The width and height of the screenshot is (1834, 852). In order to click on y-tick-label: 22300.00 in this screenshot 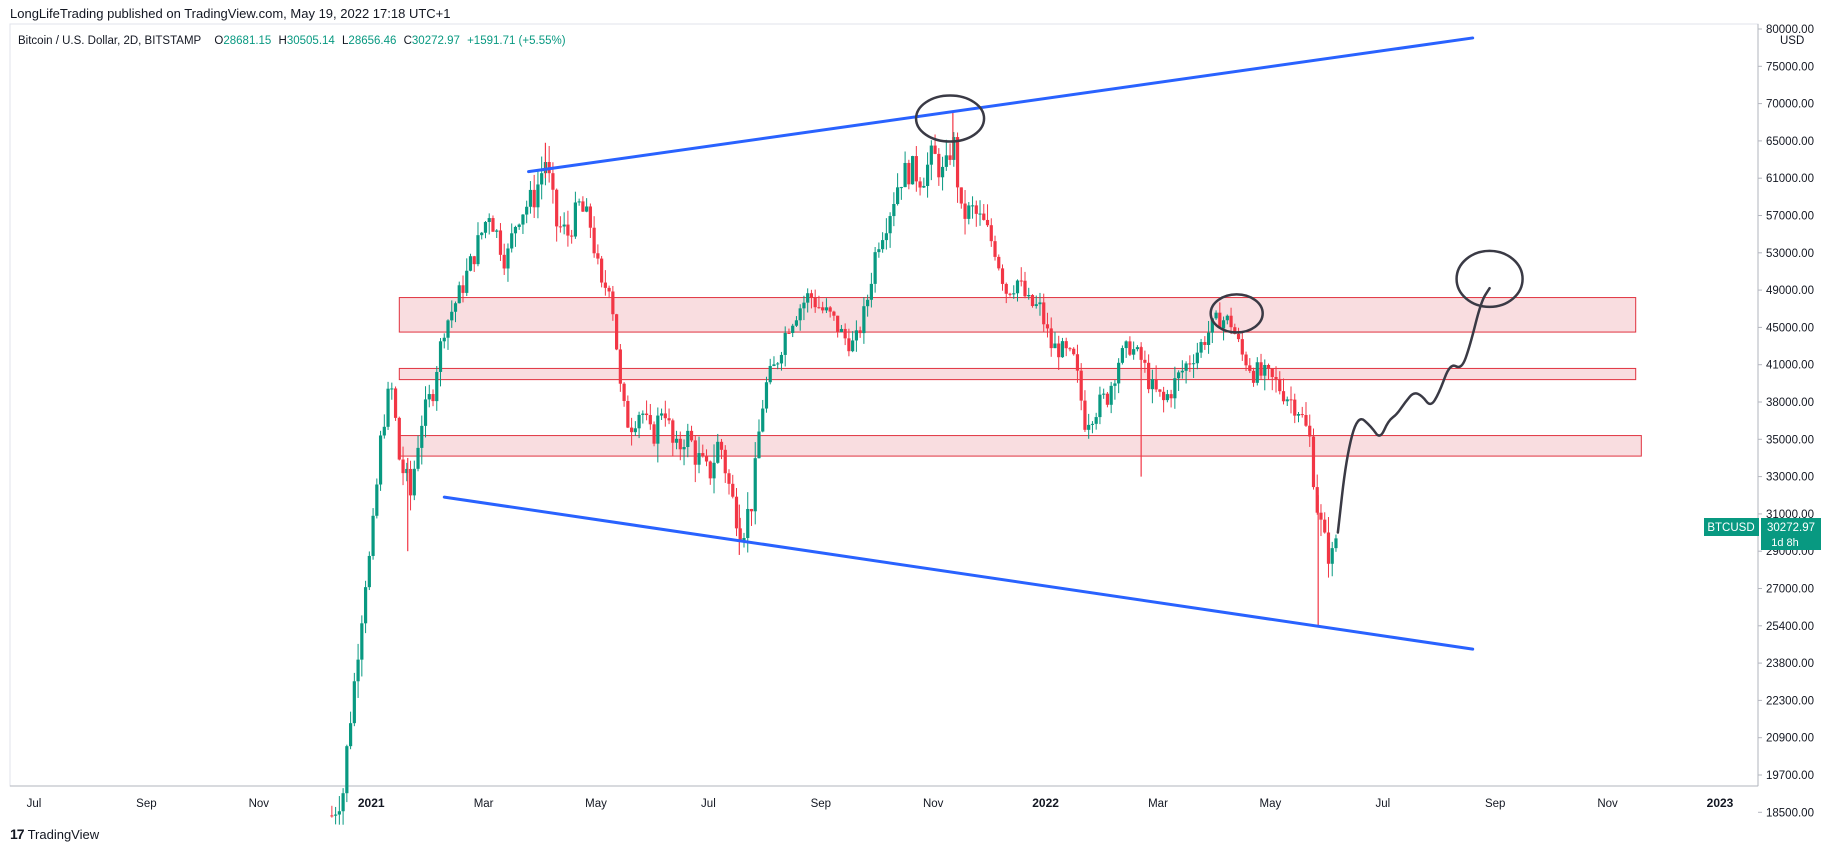, I will do `click(1790, 701)`.